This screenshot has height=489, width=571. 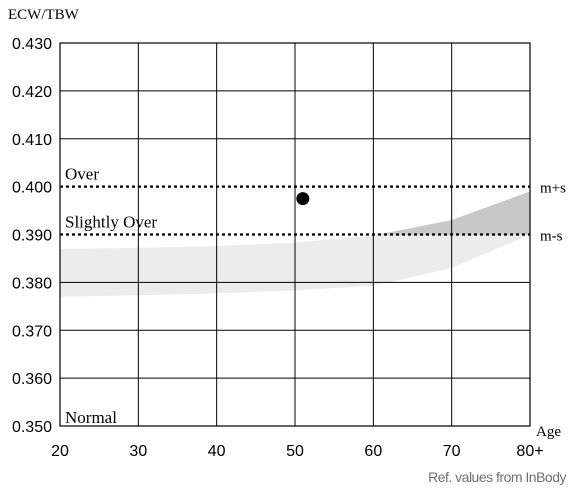 What do you see at coordinates (32, 427) in the screenshot?
I see `y-tick-label: 0.350` at bounding box center [32, 427].